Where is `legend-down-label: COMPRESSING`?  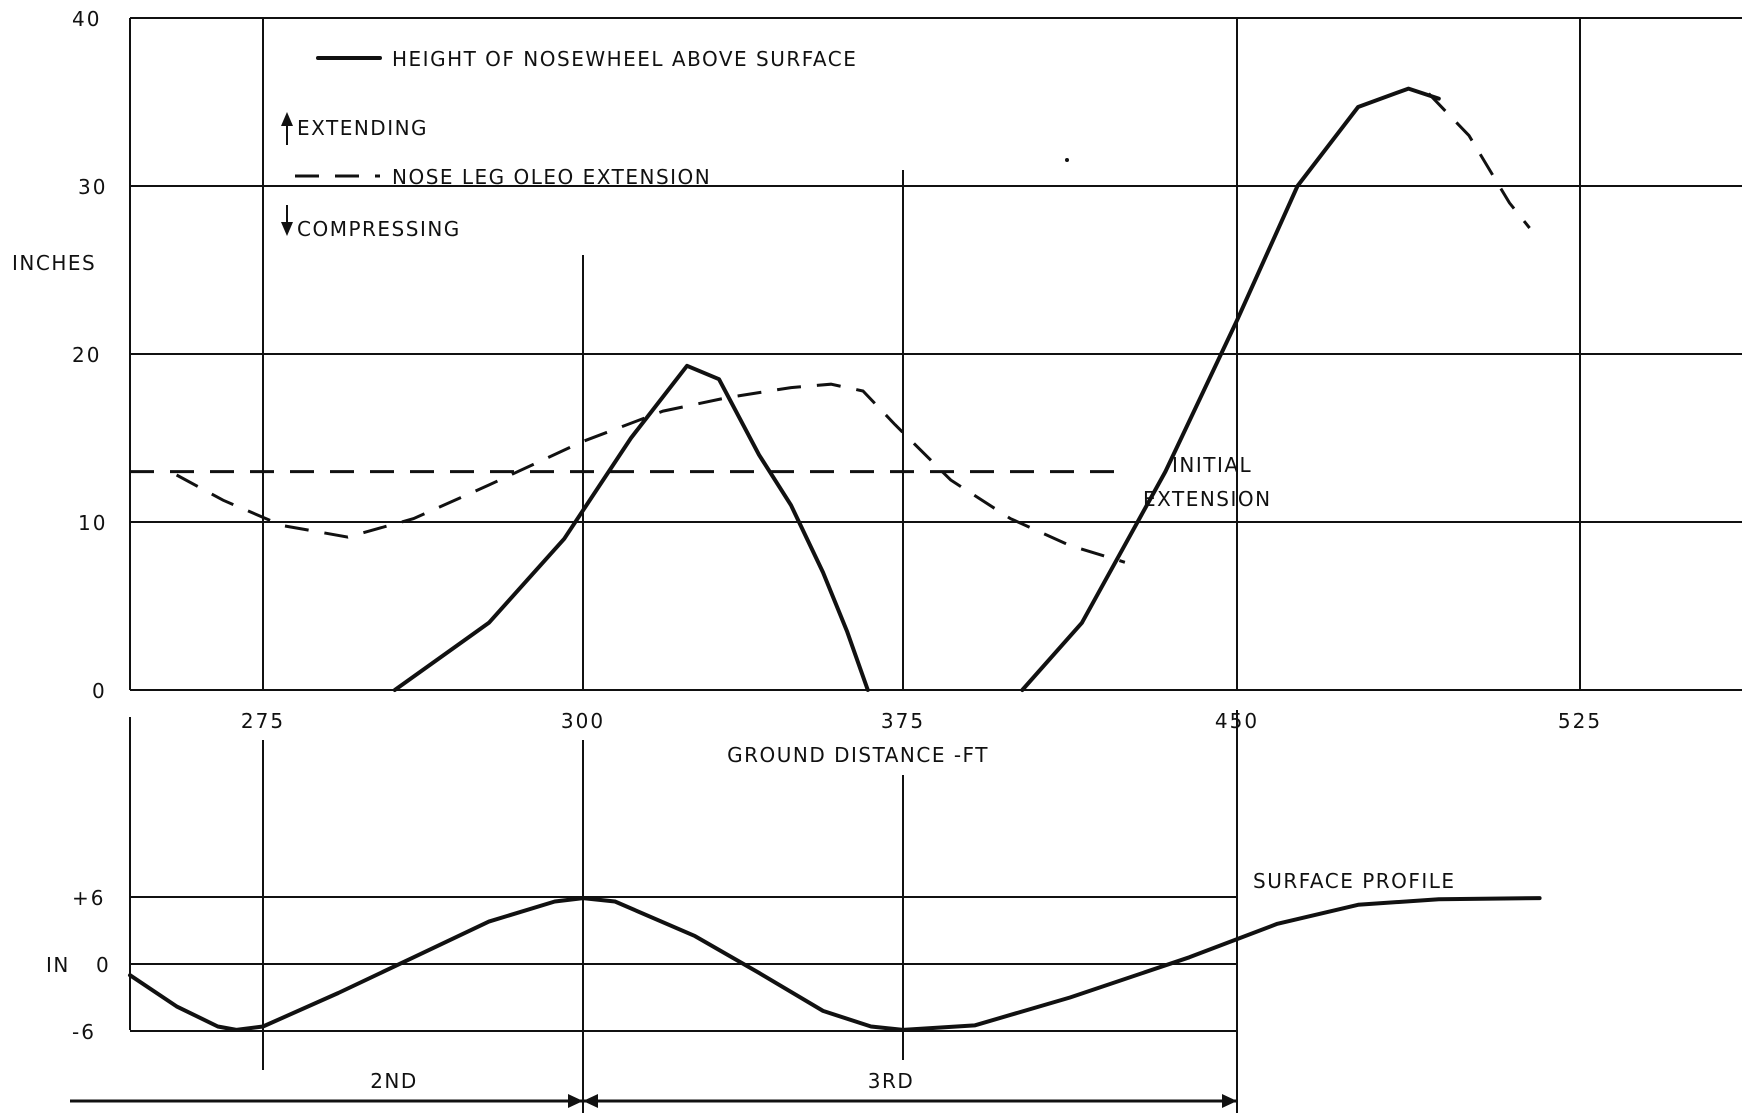 legend-down-label: COMPRESSING is located at coordinates (379, 229).